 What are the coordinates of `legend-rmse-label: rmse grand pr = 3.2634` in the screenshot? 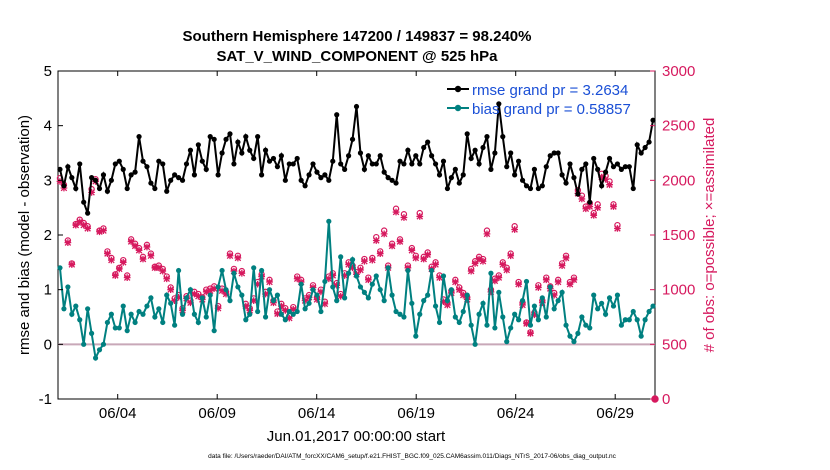 It's located at (550, 90).